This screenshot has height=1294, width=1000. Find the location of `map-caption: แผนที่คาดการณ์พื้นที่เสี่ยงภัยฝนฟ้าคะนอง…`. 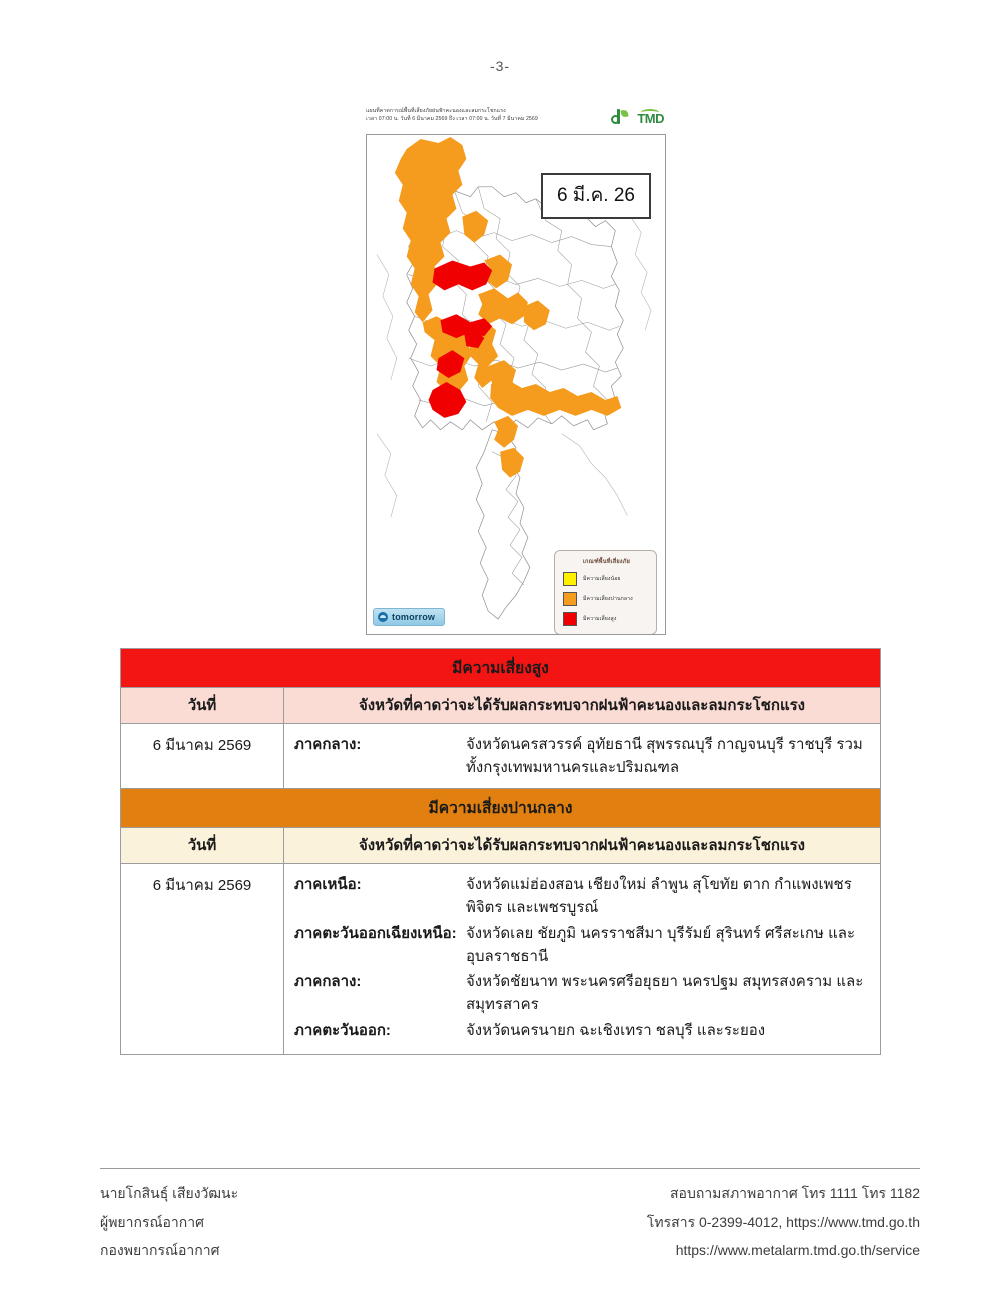

map-caption: แผนที่คาดการณ์พื้นที่เสี่ยงภัยฝนฟ้าคะนอง… is located at coordinates (480, 116).